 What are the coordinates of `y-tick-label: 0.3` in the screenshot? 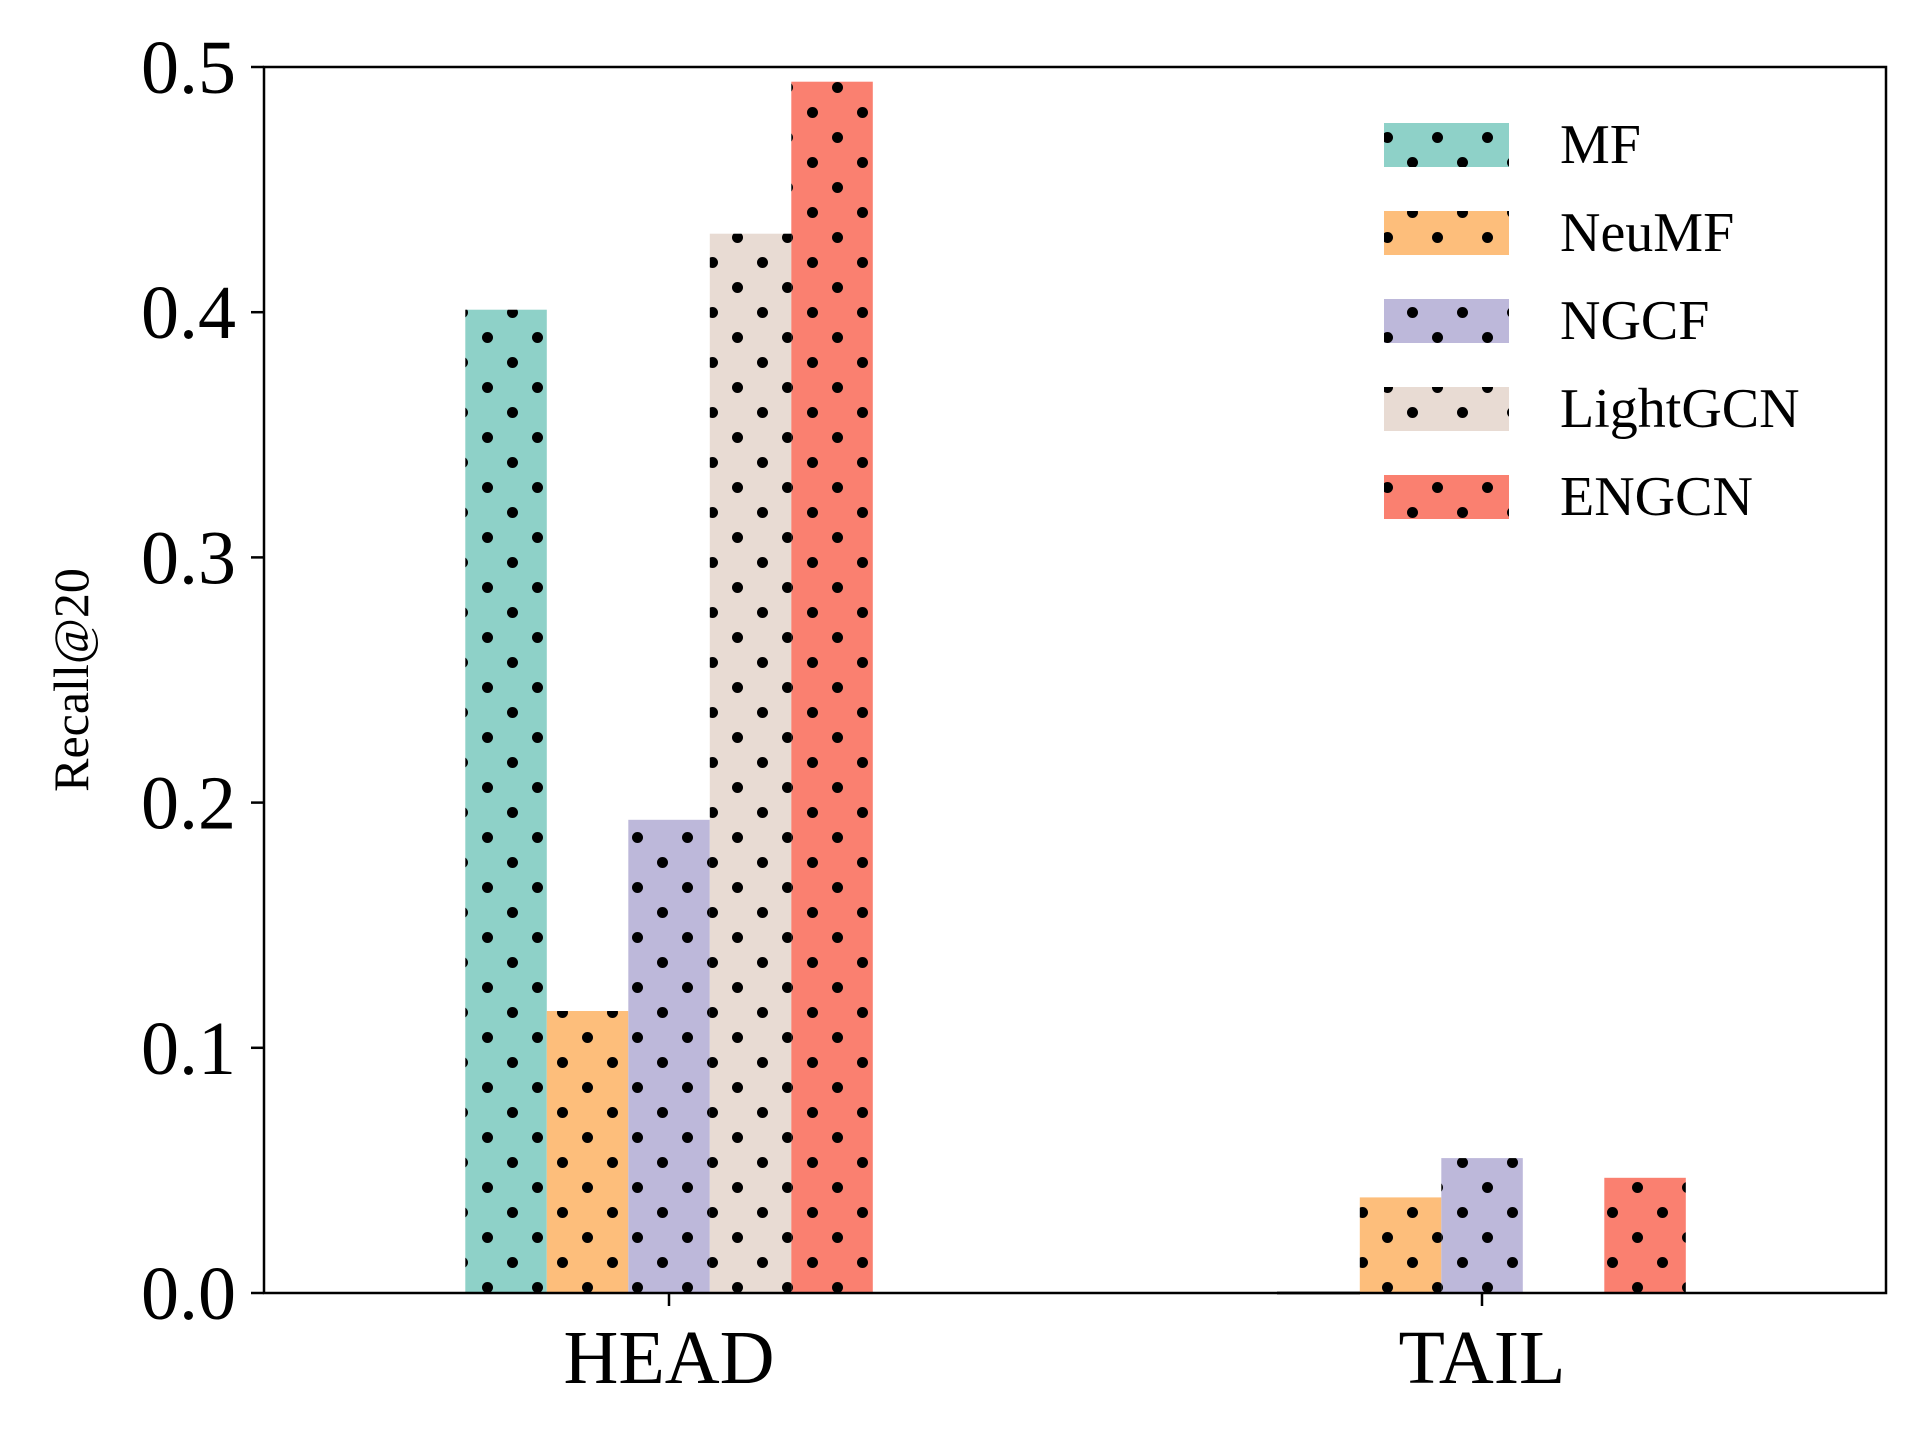 It's located at (188, 558).